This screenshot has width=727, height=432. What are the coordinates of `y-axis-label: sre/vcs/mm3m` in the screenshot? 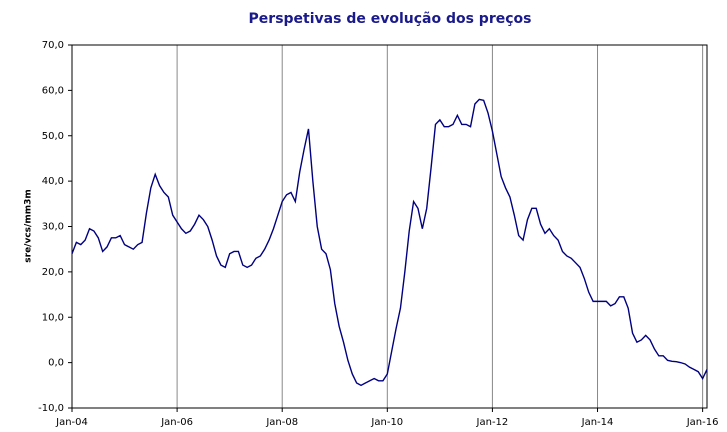 It's located at (29, 225).